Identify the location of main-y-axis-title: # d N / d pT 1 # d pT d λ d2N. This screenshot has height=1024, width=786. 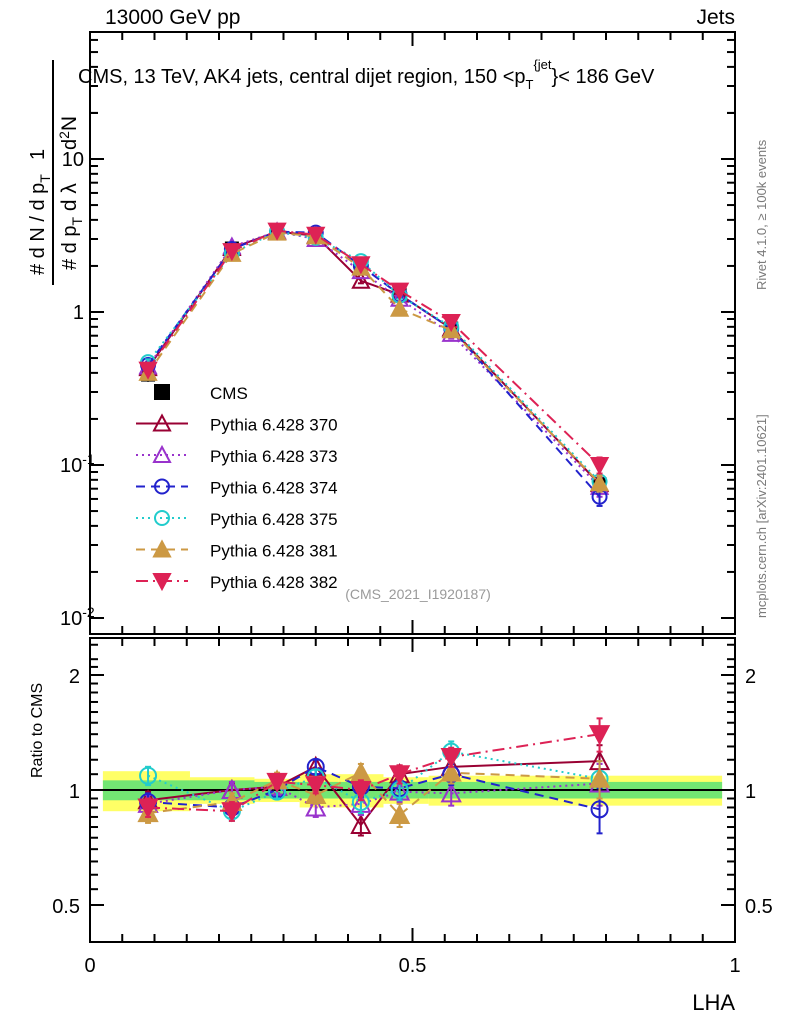
(56, 172).